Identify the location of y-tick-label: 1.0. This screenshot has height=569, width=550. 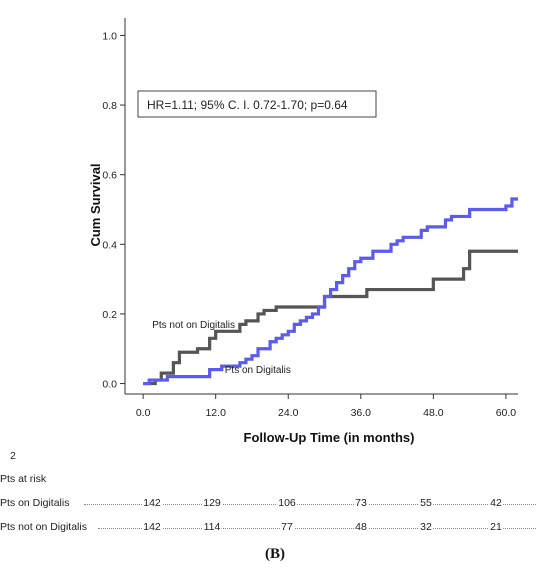
(109, 36).